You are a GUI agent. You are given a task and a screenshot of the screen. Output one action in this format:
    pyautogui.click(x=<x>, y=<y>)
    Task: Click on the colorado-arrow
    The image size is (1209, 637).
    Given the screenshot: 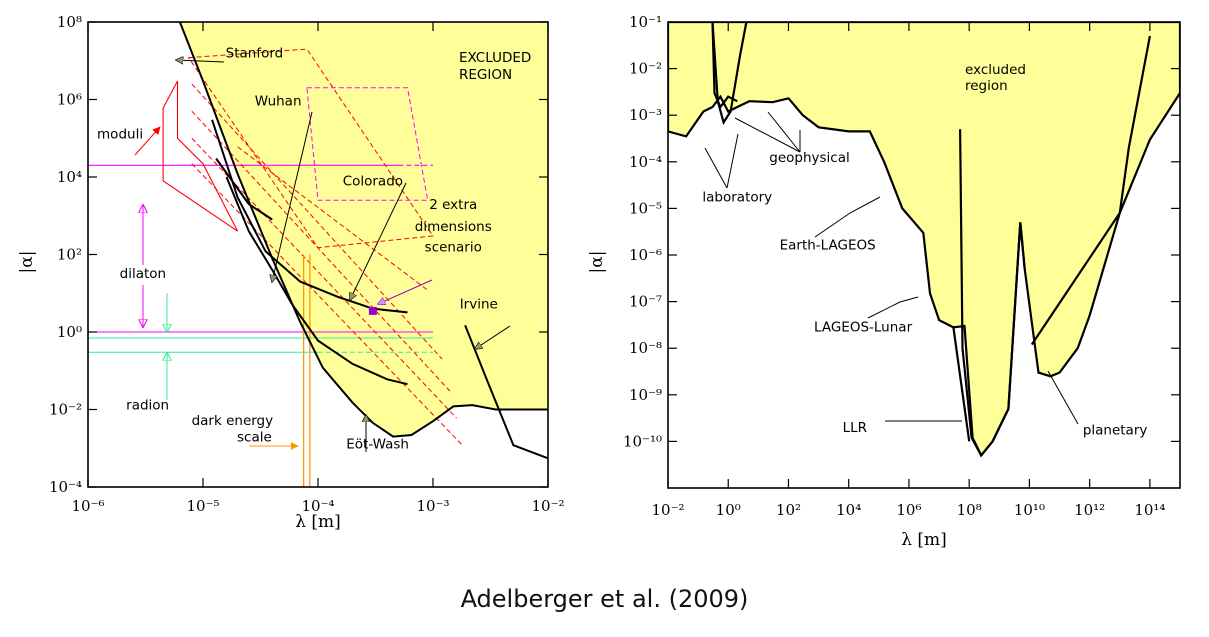 What is the action you would take?
    pyautogui.click(x=378, y=241)
    